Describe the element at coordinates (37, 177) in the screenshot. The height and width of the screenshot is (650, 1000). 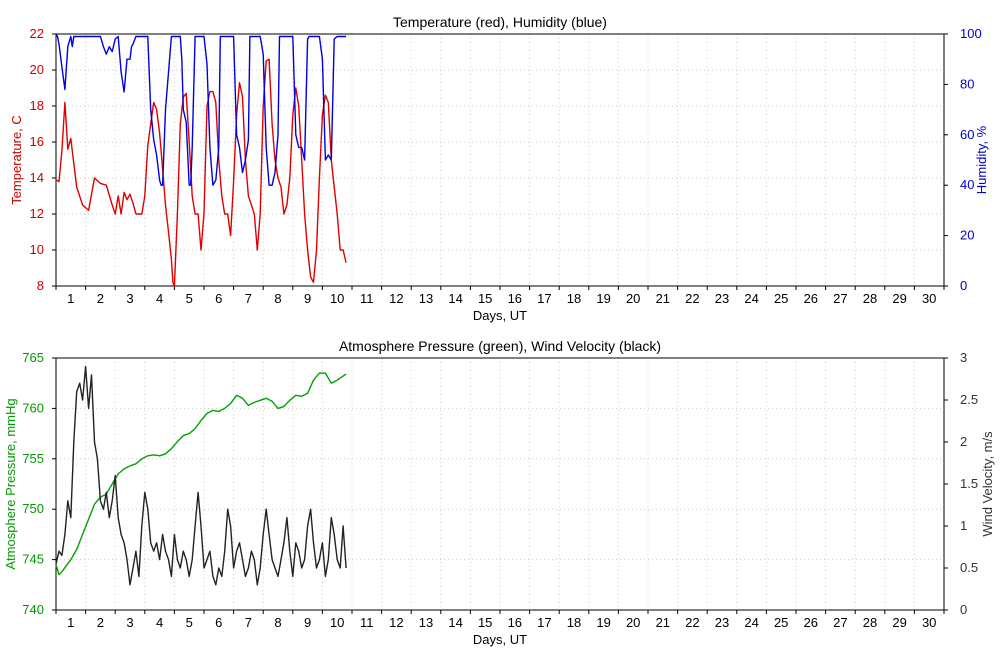
I see `y-left-tick-label: 14` at that location.